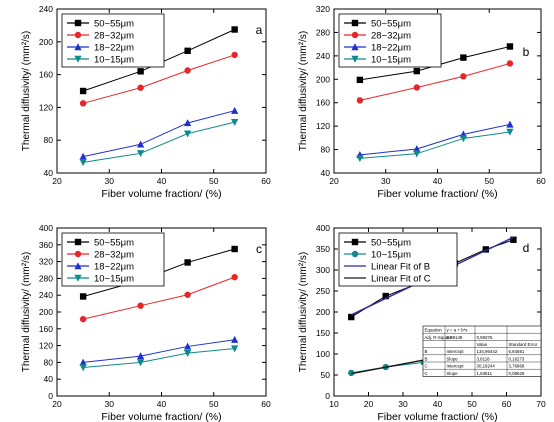  Describe the element at coordinates (541, 404) in the screenshot. I see `x-tick-label: 70` at that location.